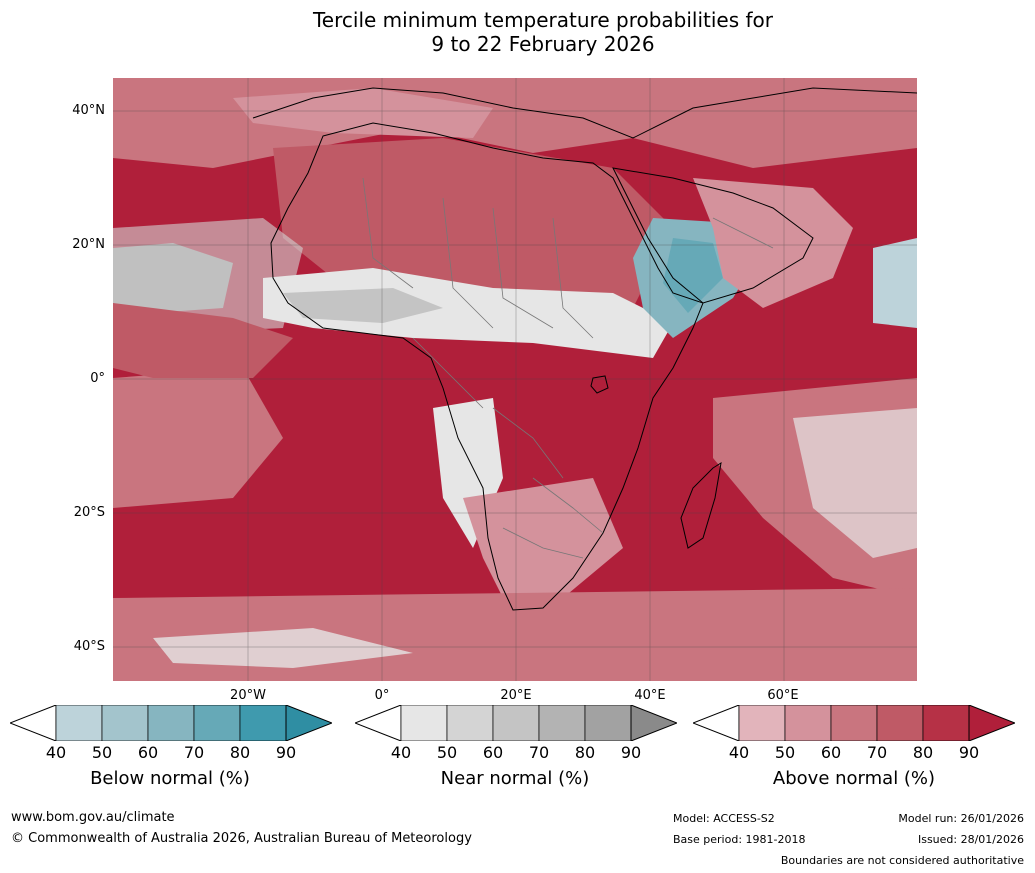 The height and width of the screenshot is (873, 1035). I want to click on footer-base-period: Base period: 1981-2018, so click(739, 839).